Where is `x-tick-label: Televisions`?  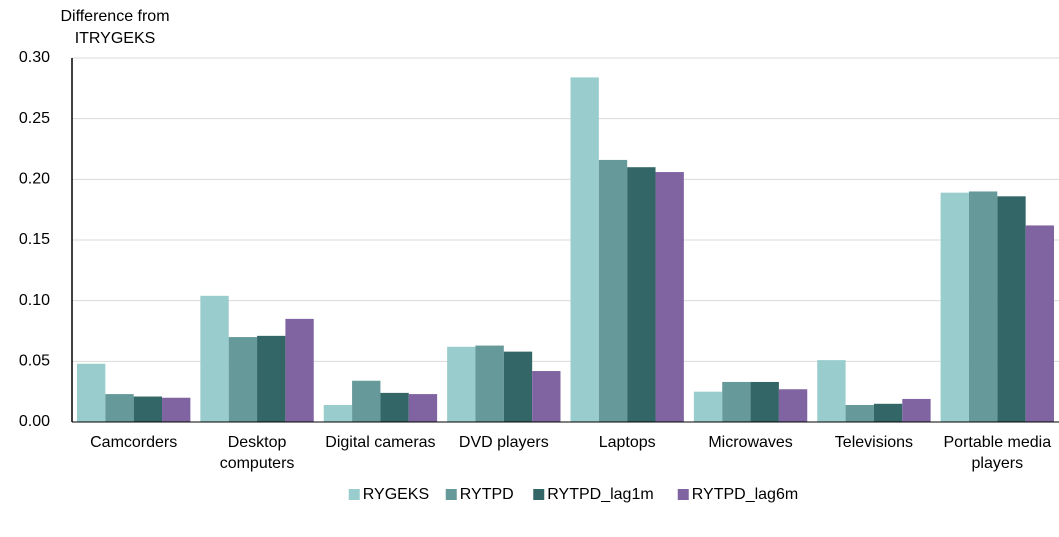
x-tick-label: Televisions is located at coordinates (874, 442).